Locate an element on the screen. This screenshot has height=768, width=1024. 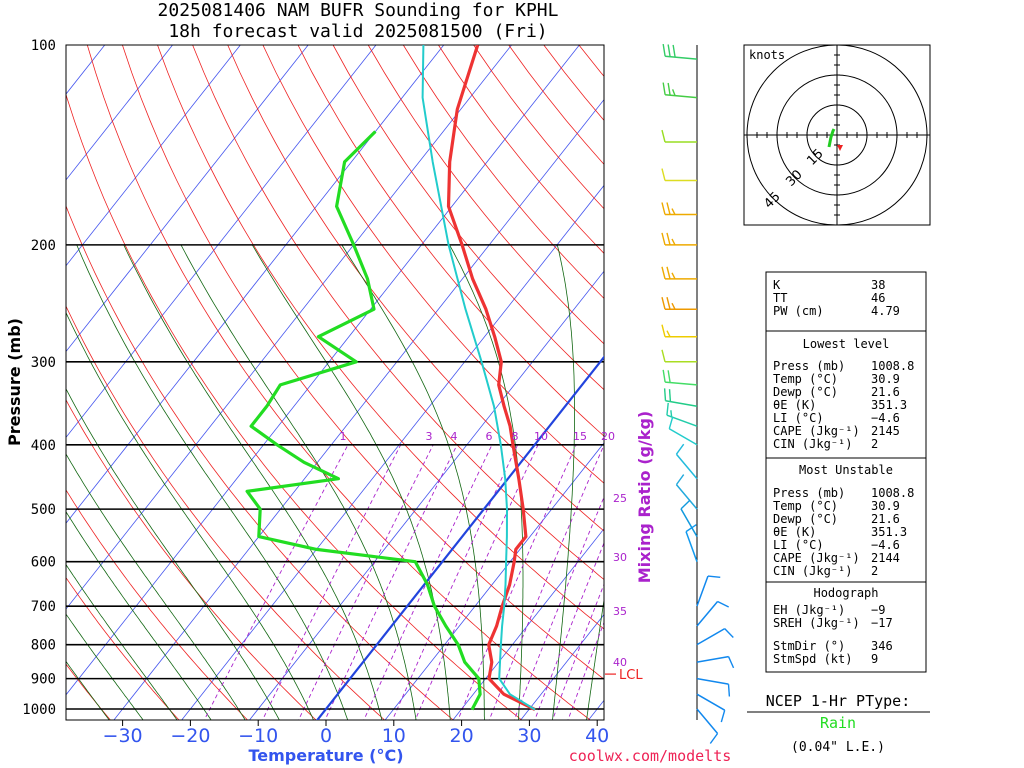
hodograph-units-label: knots is located at coordinates (767, 55).